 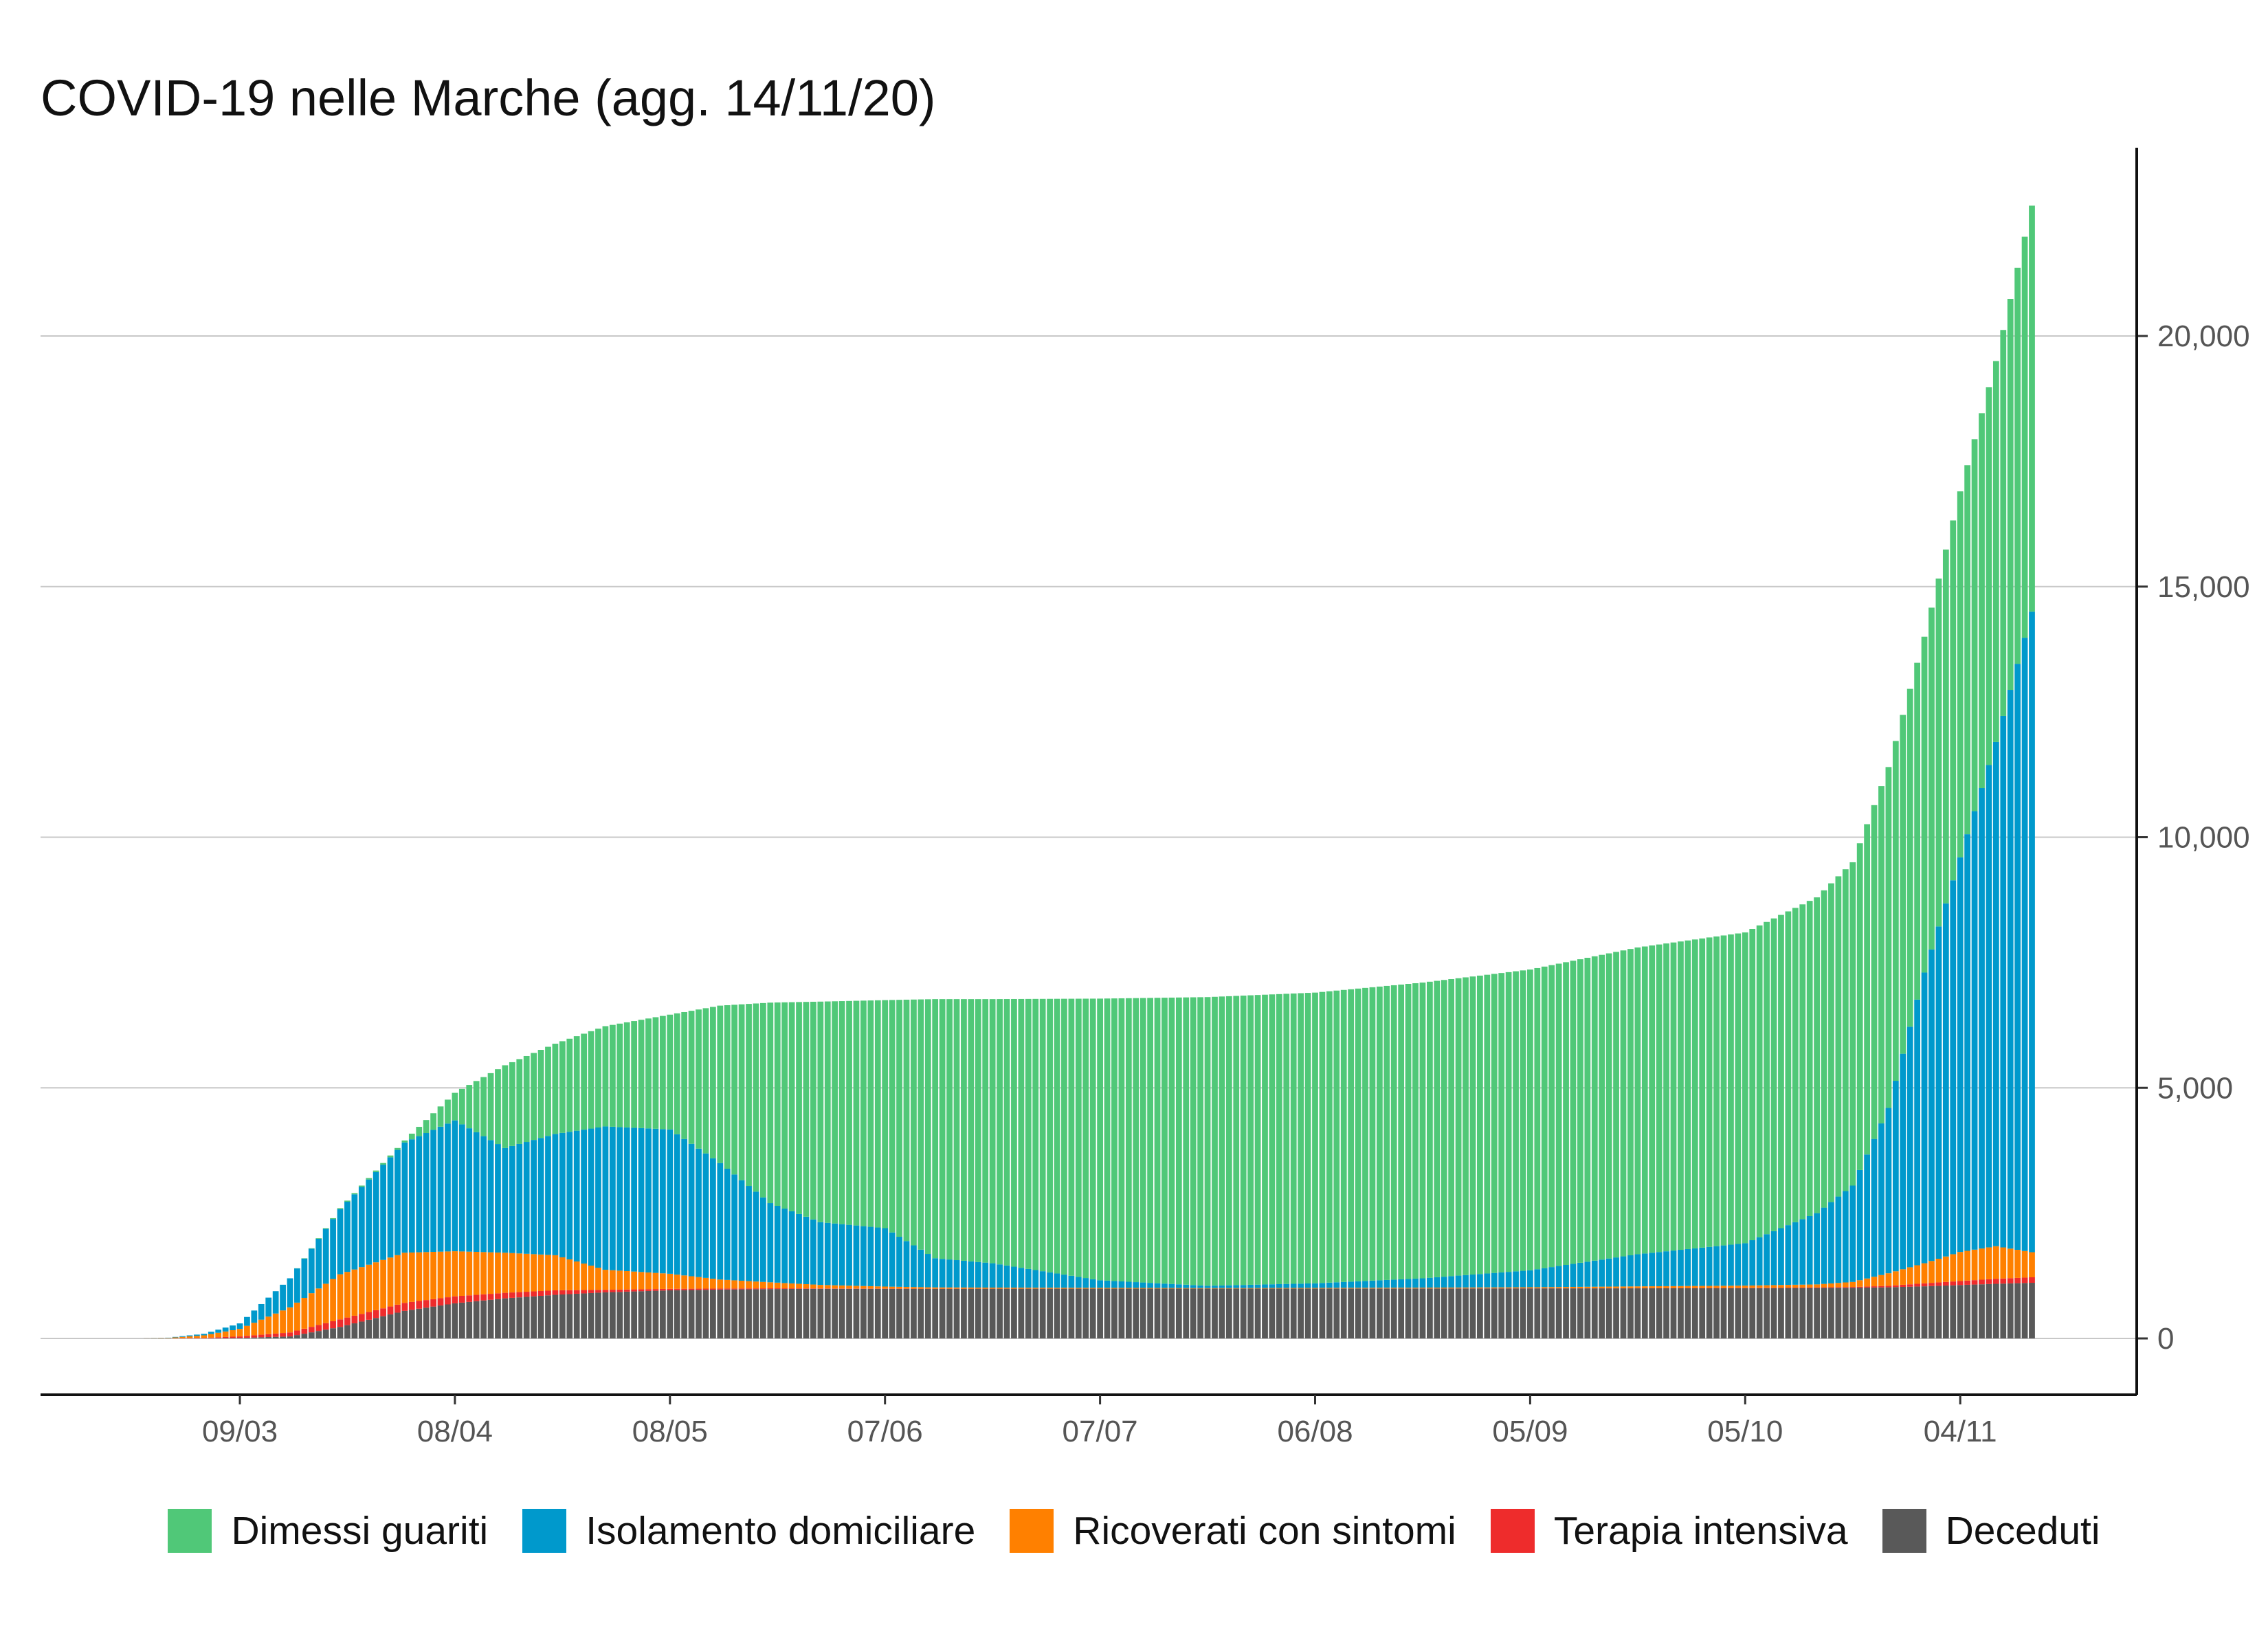 I want to click on legend-swatch, so click(x=190, y=1531).